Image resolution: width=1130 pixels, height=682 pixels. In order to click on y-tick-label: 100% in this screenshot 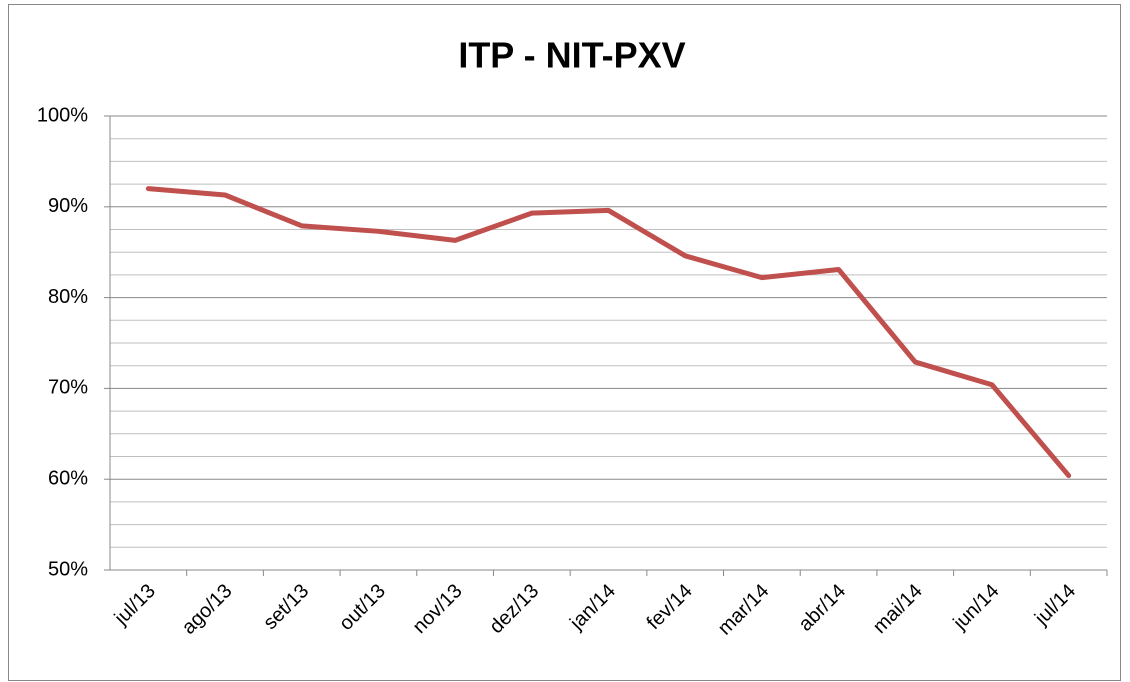, I will do `click(62, 115)`.